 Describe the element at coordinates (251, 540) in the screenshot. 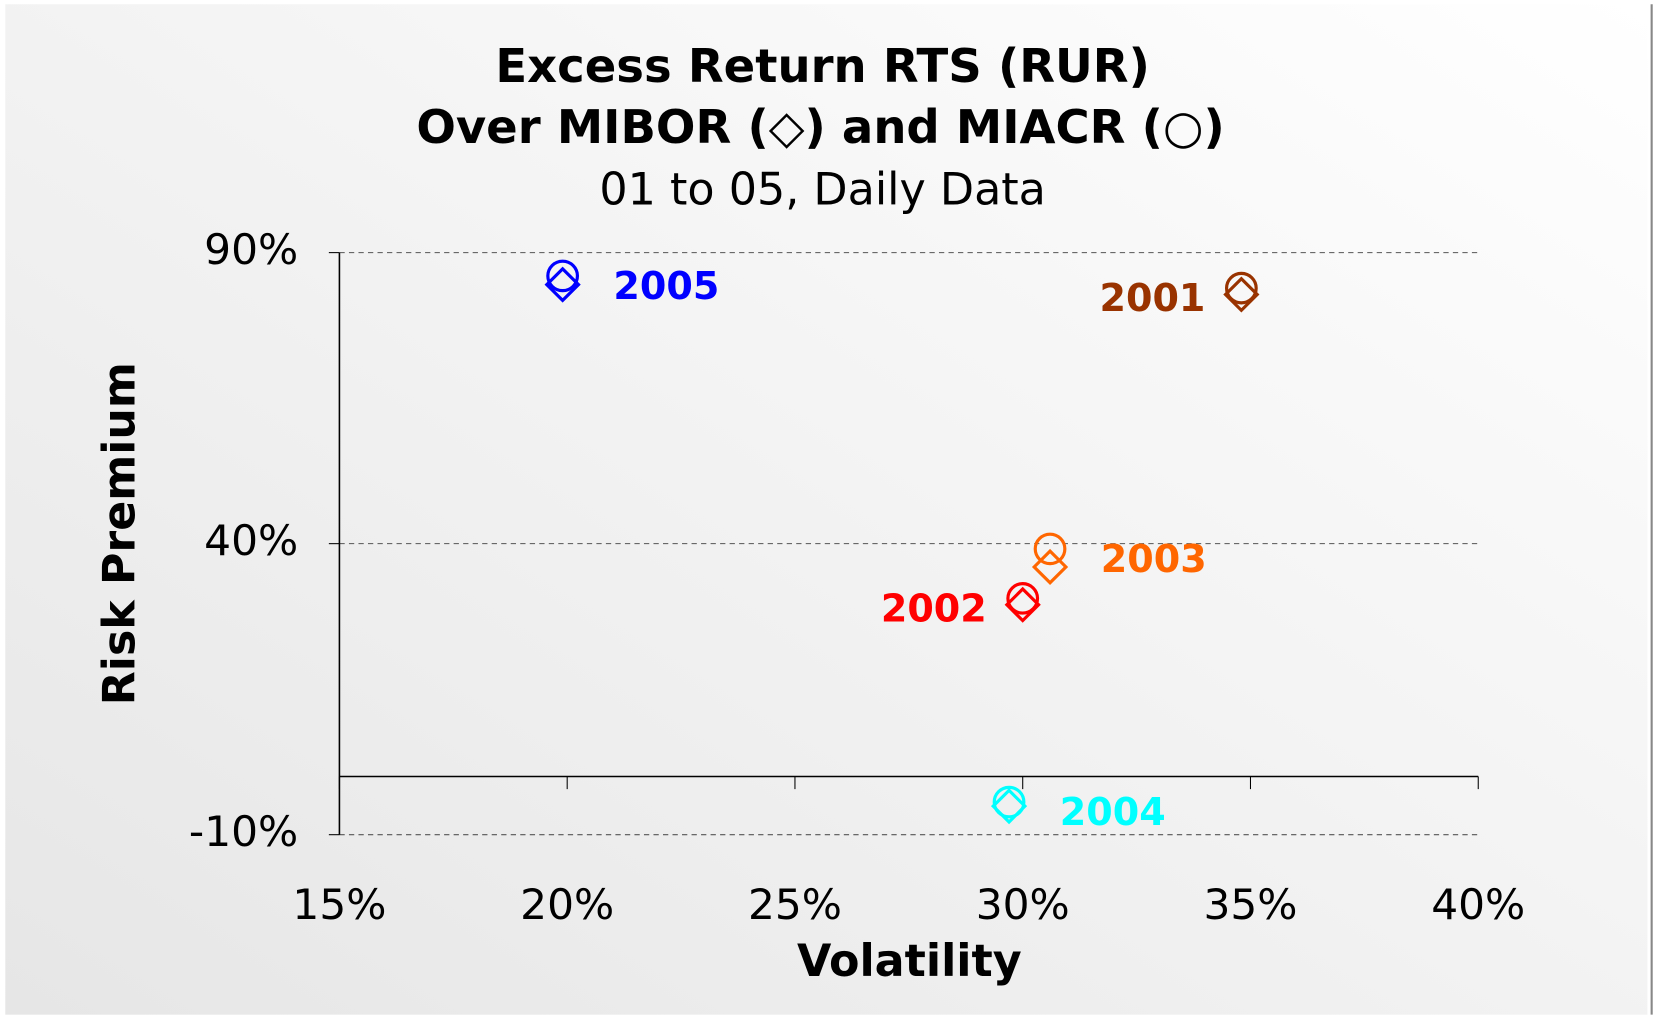

I see `y-tick-label: 40%` at that location.